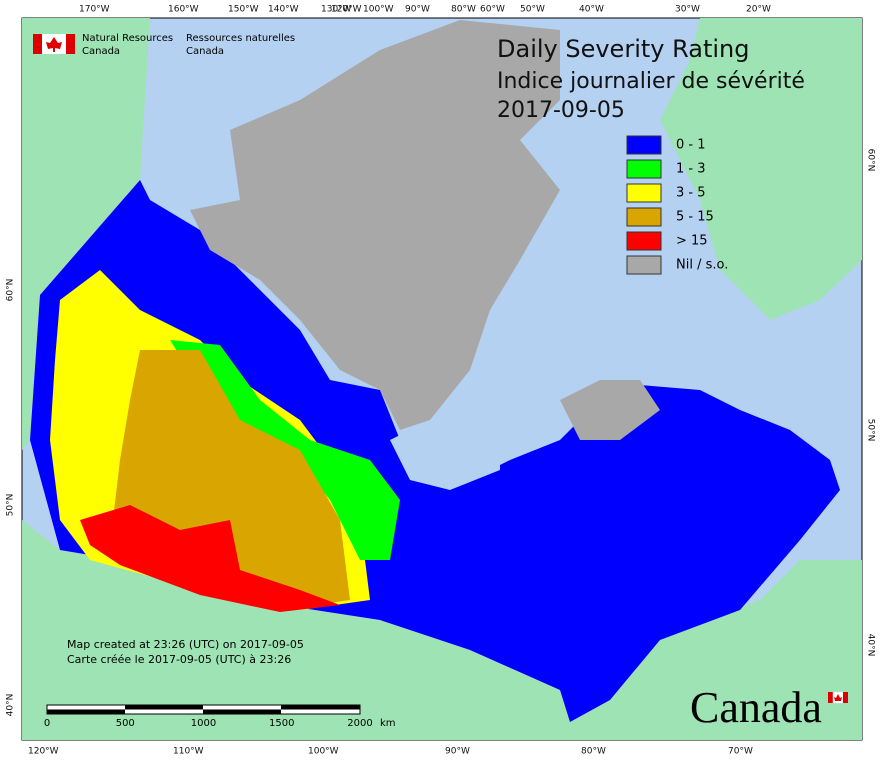  What do you see at coordinates (378, 10) in the screenshot?
I see `graticule-top: 100°W` at bounding box center [378, 10].